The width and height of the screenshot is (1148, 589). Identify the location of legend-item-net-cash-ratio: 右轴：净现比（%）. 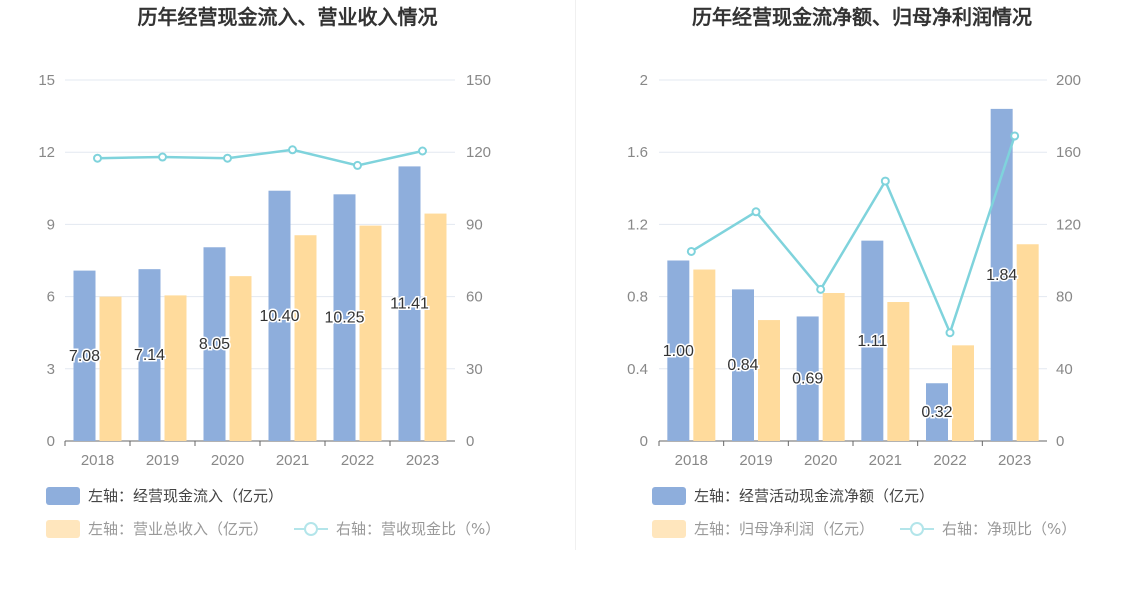
(988, 529).